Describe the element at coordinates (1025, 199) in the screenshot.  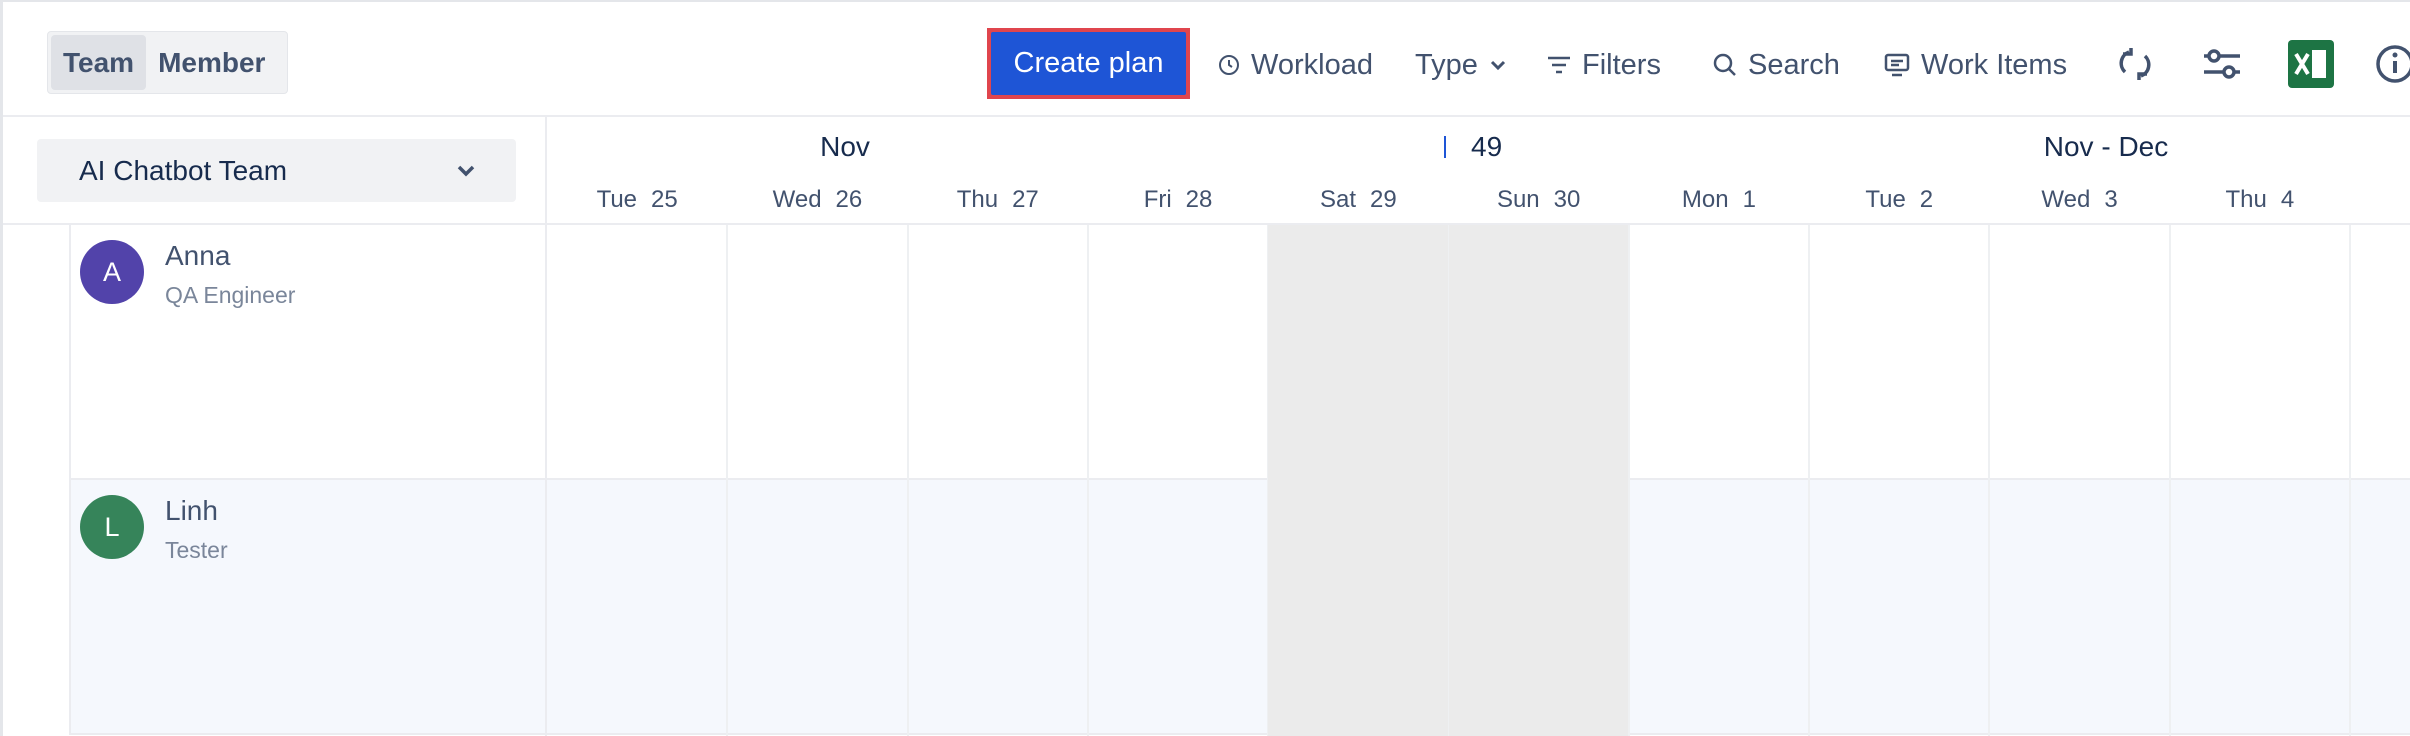
I see `day-number: 27` at that location.